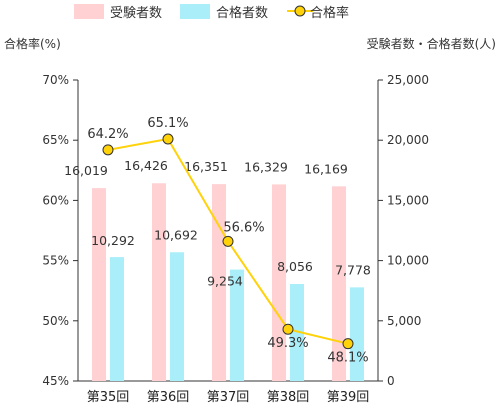 This screenshot has width=501, height=406. I want to click on bar-label-passers: 9,254, so click(225, 281).